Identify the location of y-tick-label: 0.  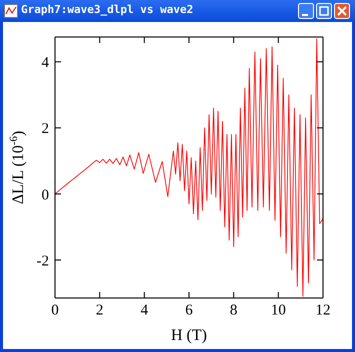
(45, 195).